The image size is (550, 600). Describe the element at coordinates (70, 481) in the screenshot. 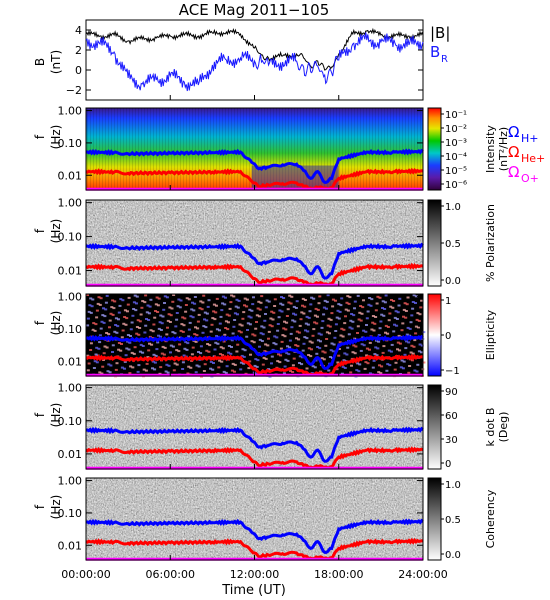

I see `freq-ytick-label: 1.00` at that location.